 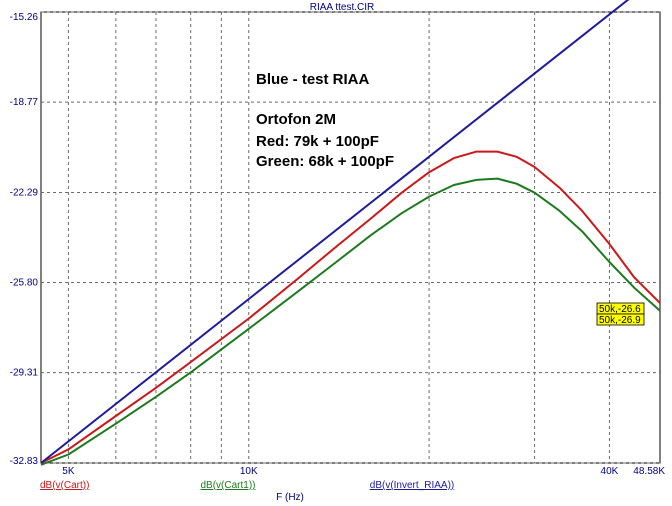 I want to click on x-tick-label: 5K, so click(x=68, y=471).